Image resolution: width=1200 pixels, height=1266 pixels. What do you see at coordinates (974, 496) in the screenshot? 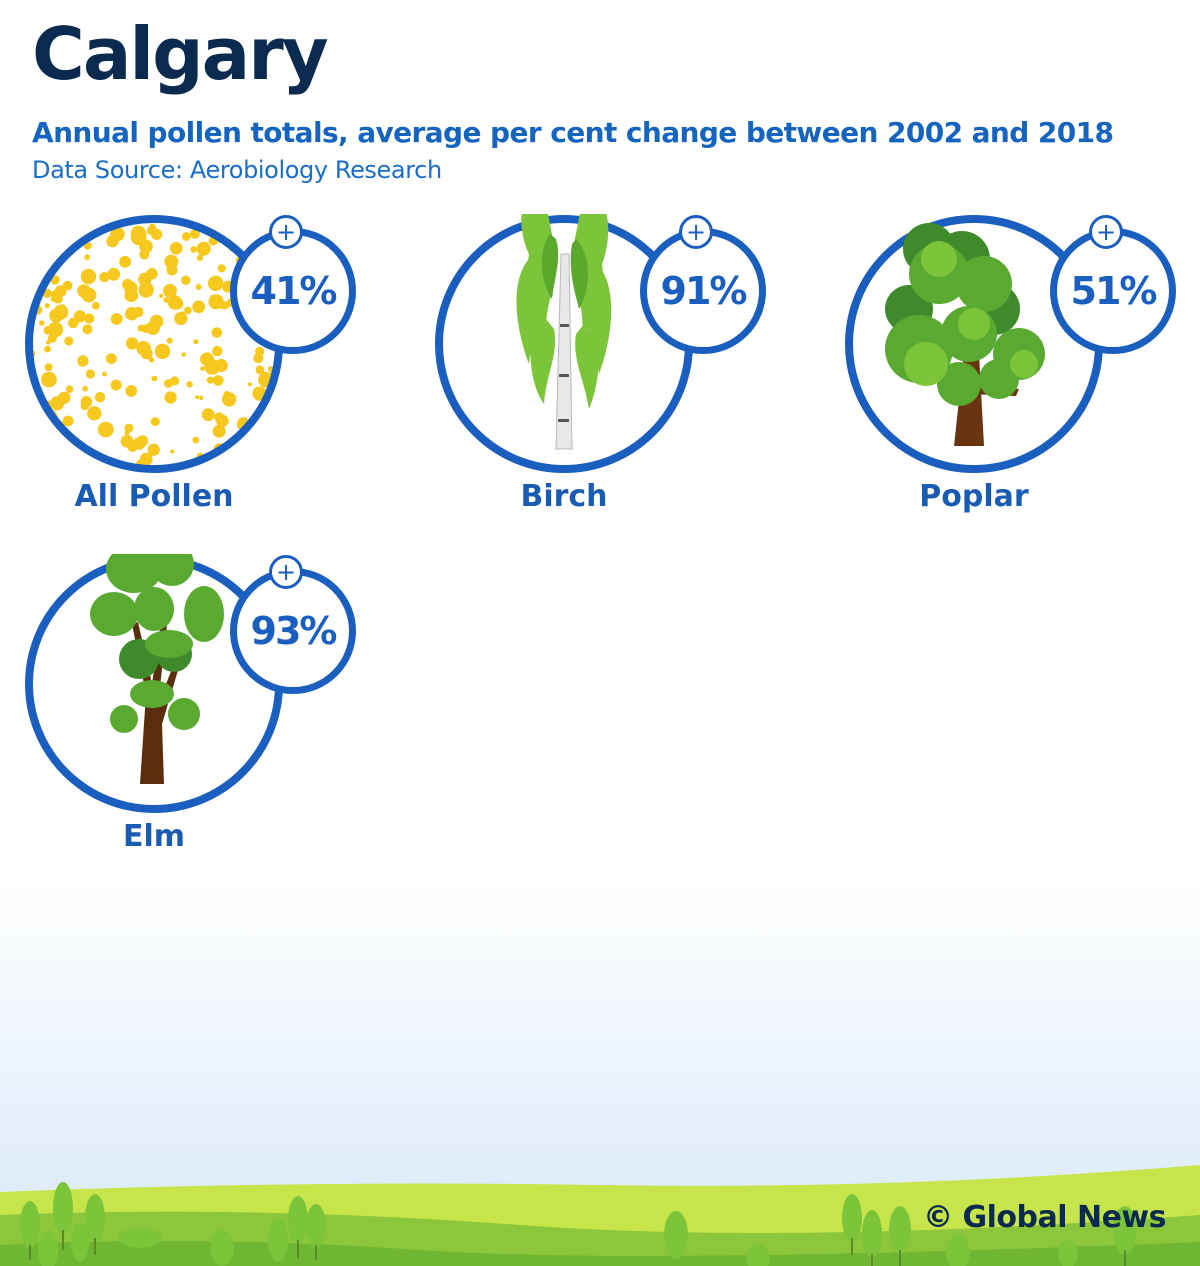
I see `item-label: Poplar` at bounding box center [974, 496].